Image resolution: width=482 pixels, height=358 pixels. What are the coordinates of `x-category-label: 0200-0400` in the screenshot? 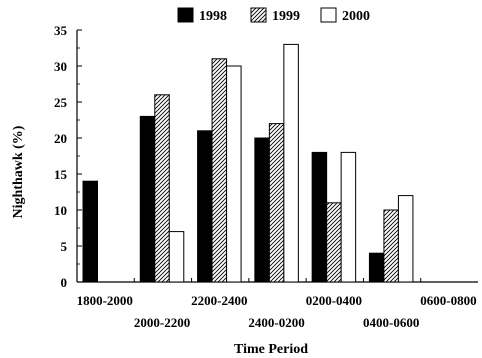 It's located at (334, 300).